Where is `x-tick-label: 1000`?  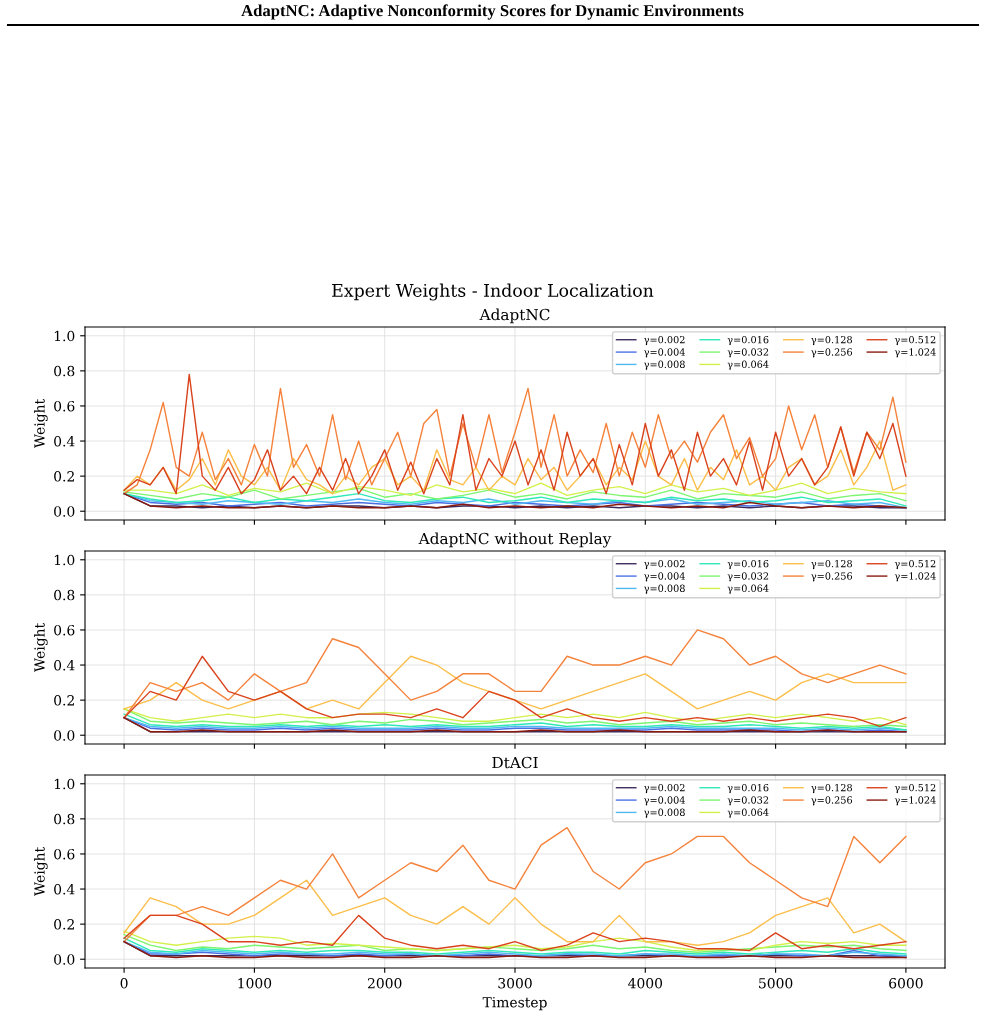 x-tick-label: 1000 is located at coordinates (255, 983).